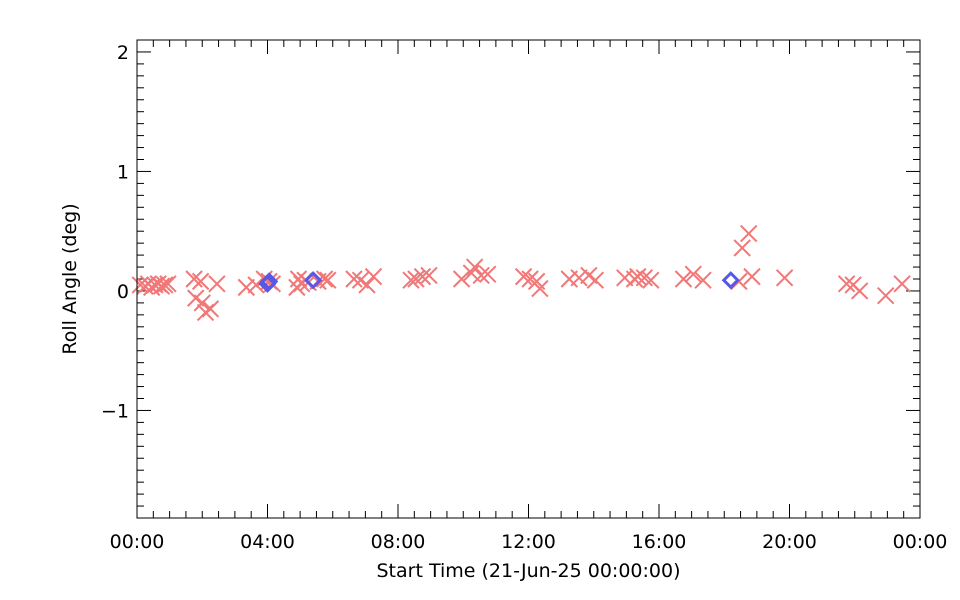 Image resolution: width=960 pixels, height=600 pixels. I want to click on data-points, so click(521, 273).